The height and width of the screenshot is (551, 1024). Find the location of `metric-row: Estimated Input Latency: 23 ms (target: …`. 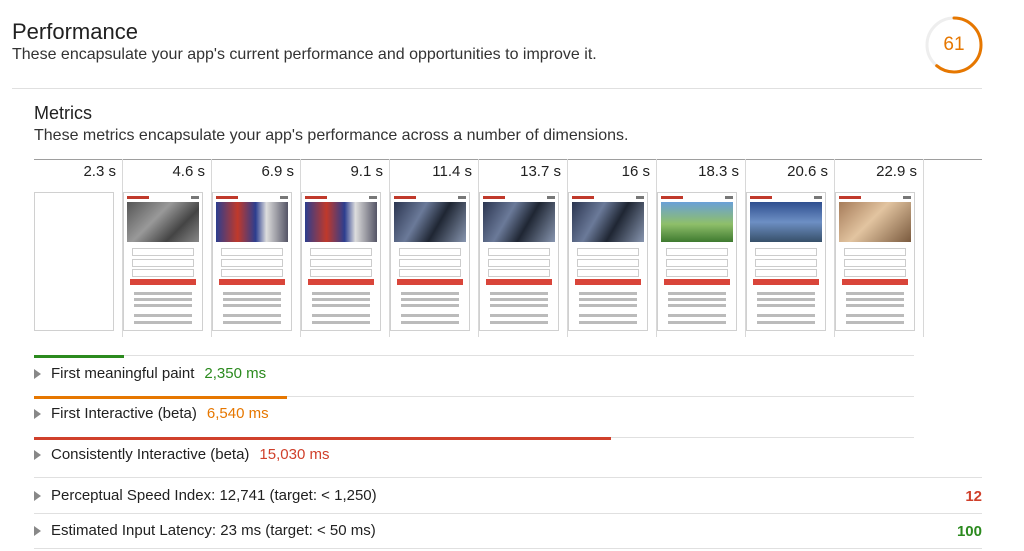

metric-row: Estimated Input Latency: 23 ms (target: … is located at coordinates (205, 530).